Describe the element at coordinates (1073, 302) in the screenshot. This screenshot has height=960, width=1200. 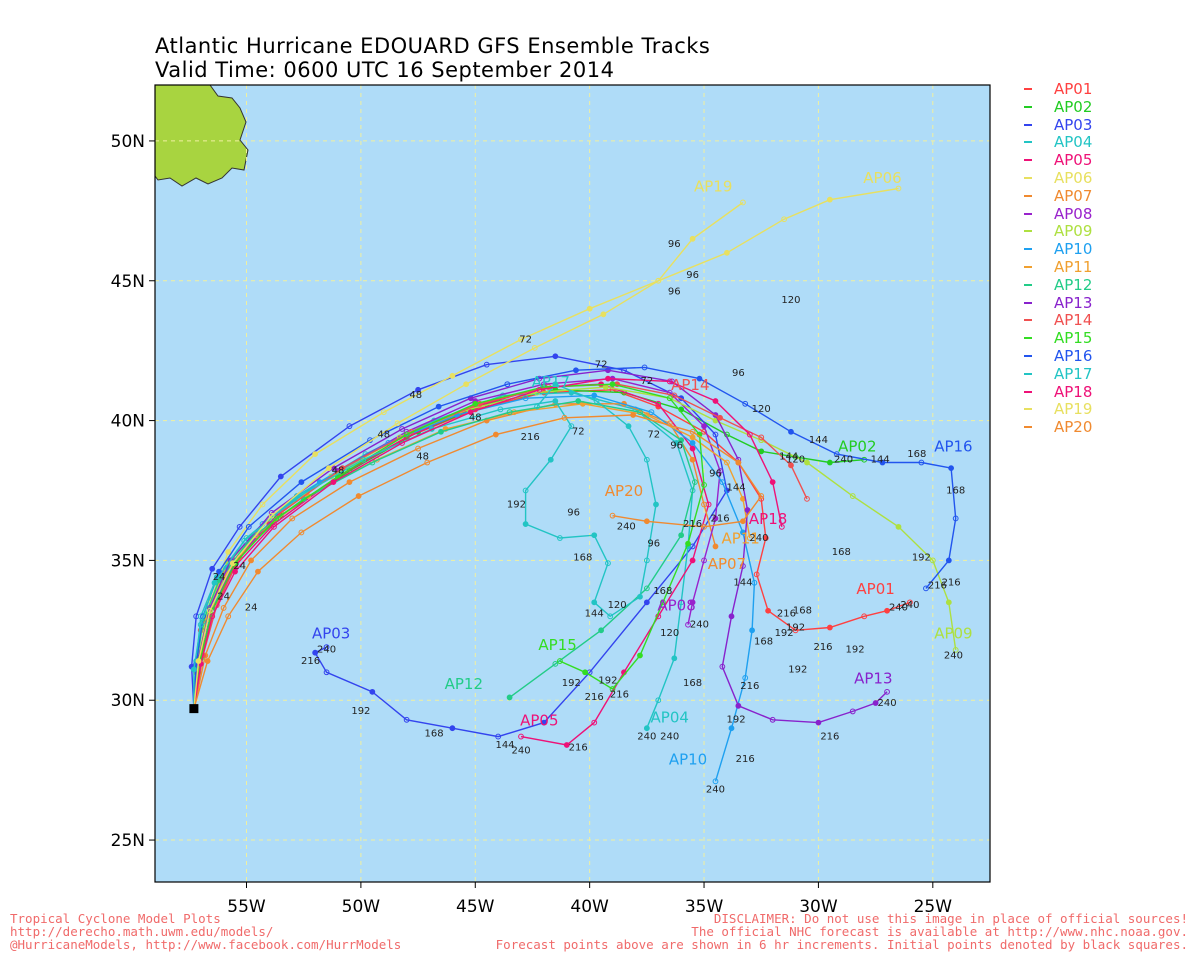
I see `legend-label: AP13` at that location.